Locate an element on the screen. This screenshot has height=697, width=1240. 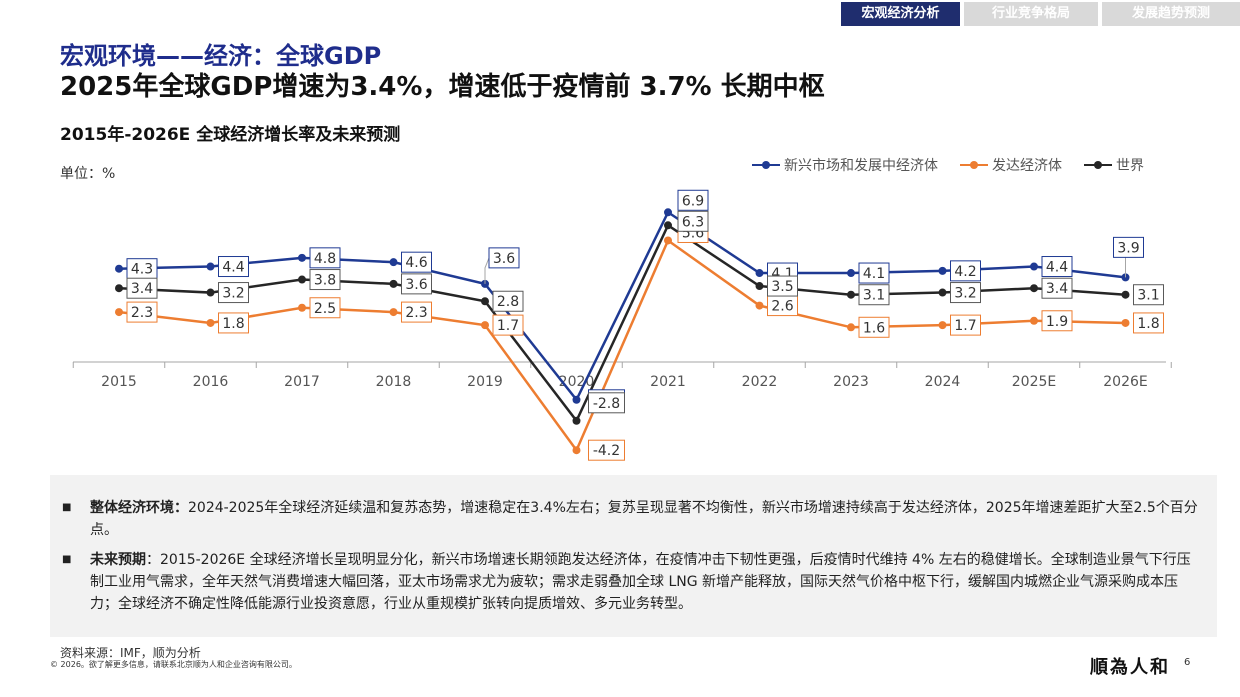
legend-item-emerging: 新兴市场和发展中经济体 is located at coordinates (845, 165).